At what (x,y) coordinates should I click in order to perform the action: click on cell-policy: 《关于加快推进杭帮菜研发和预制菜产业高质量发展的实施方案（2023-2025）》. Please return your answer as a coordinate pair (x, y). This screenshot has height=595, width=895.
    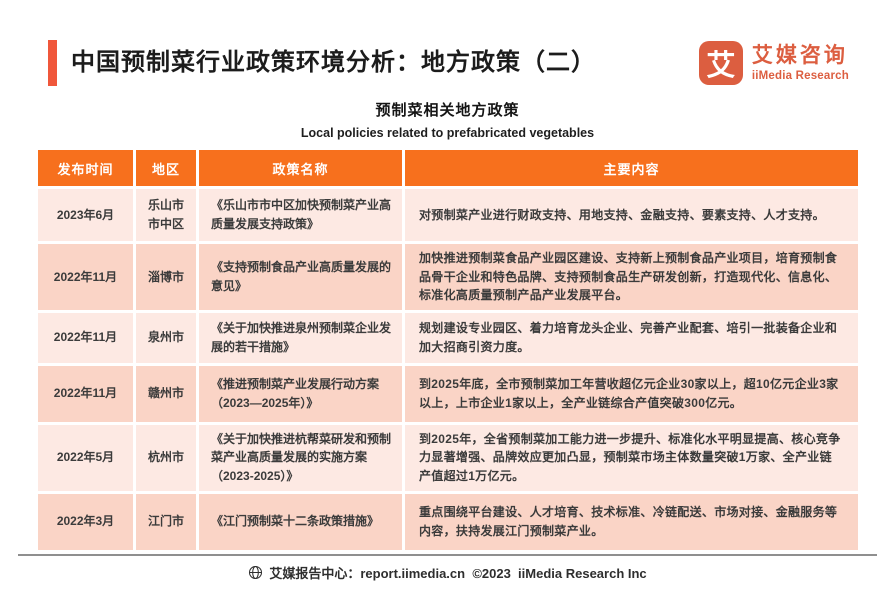
    Looking at the image, I should click on (300, 457).